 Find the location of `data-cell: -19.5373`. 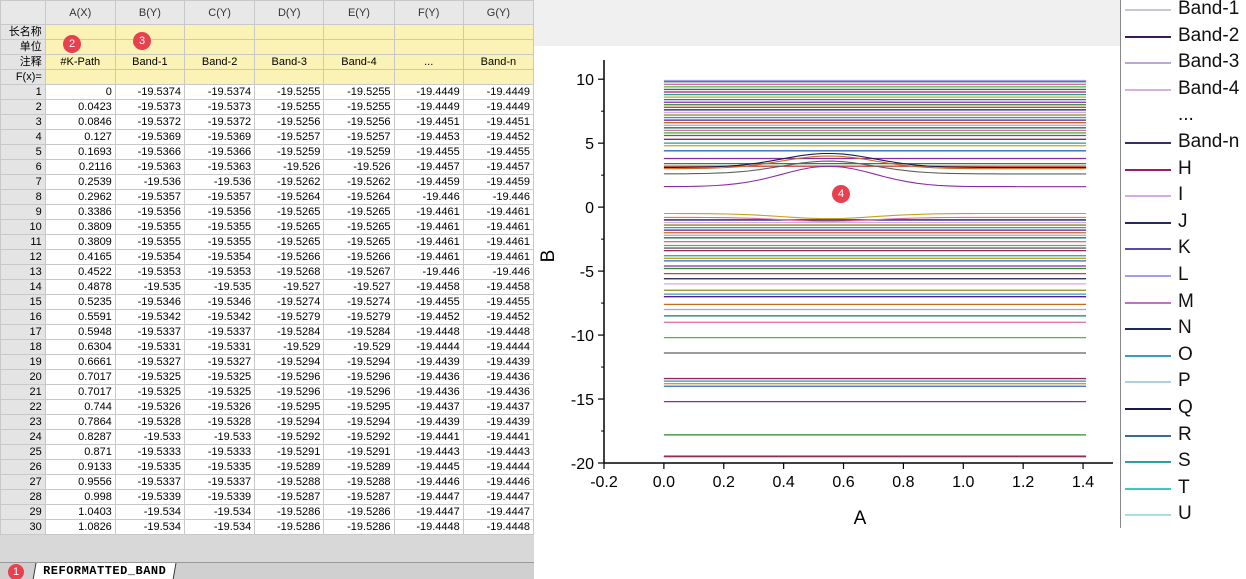

data-cell: -19.5373 is located at coordinates (220, 107).